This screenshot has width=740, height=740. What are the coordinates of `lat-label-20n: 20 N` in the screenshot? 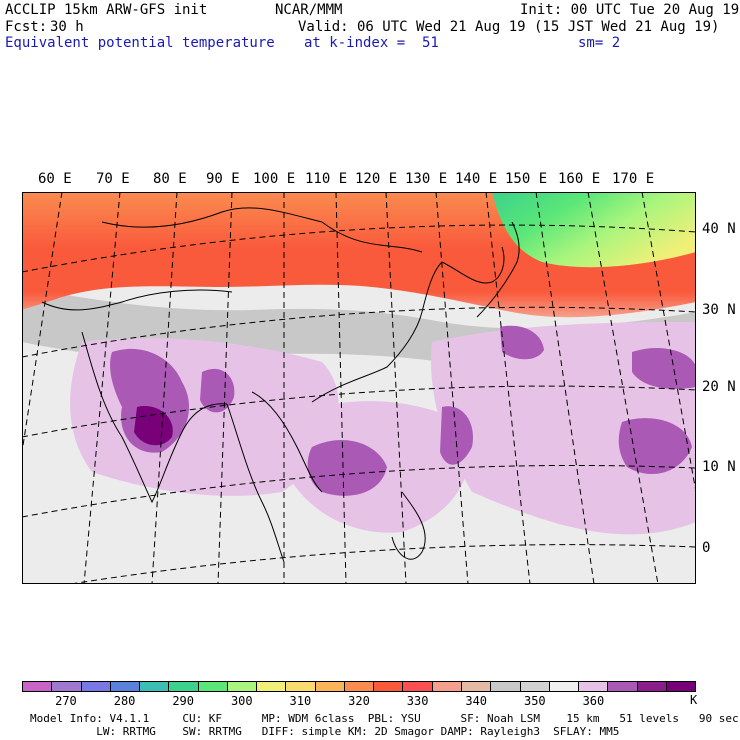 It's located at (719, 387).